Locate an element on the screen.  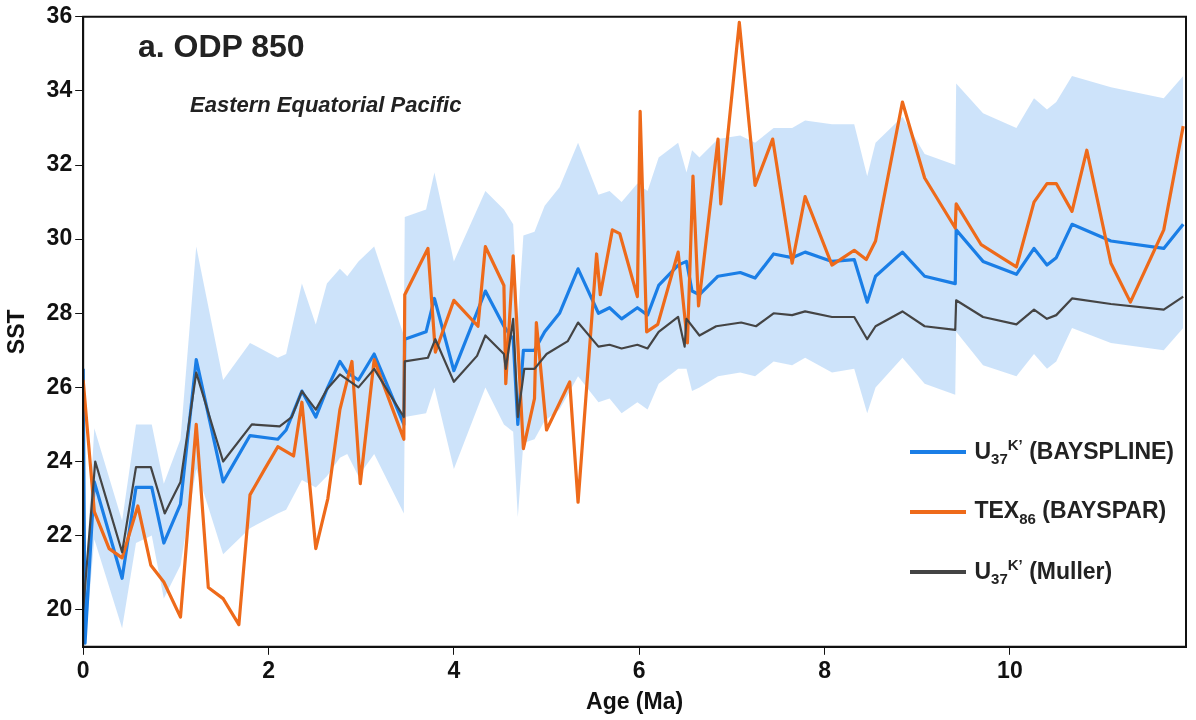
legend-label: TEX$_{86}$ (BAYSPAR) is located at coordinates (1070, 512).